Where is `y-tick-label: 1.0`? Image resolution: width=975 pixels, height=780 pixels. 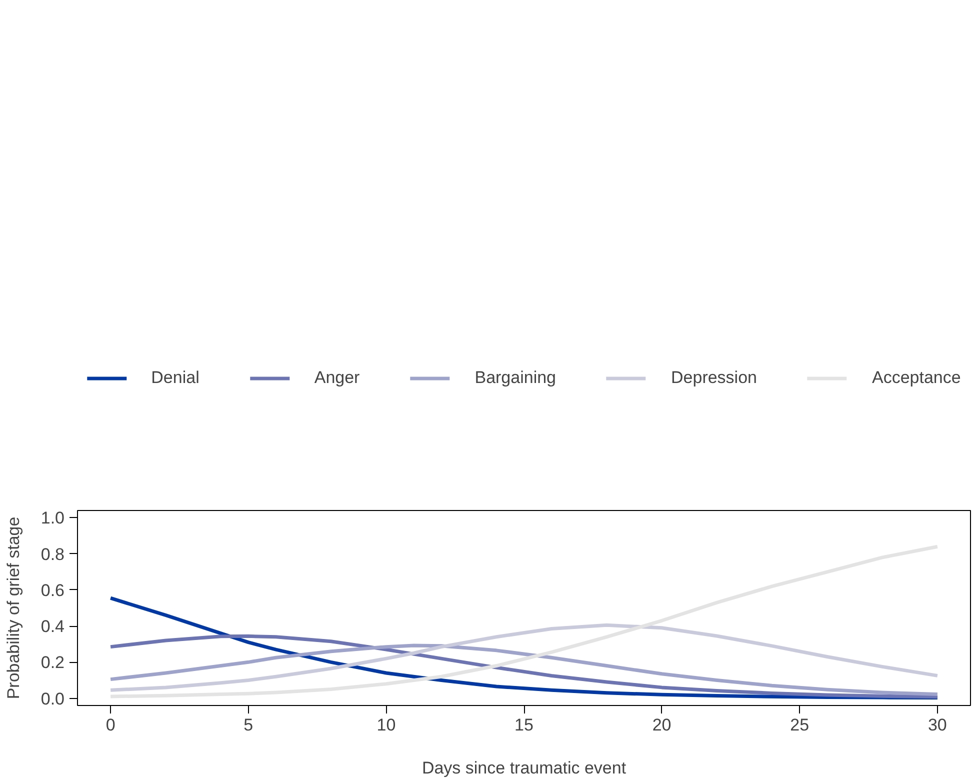
y-tick-label: 1.0 is located at coordinates (52, 518).